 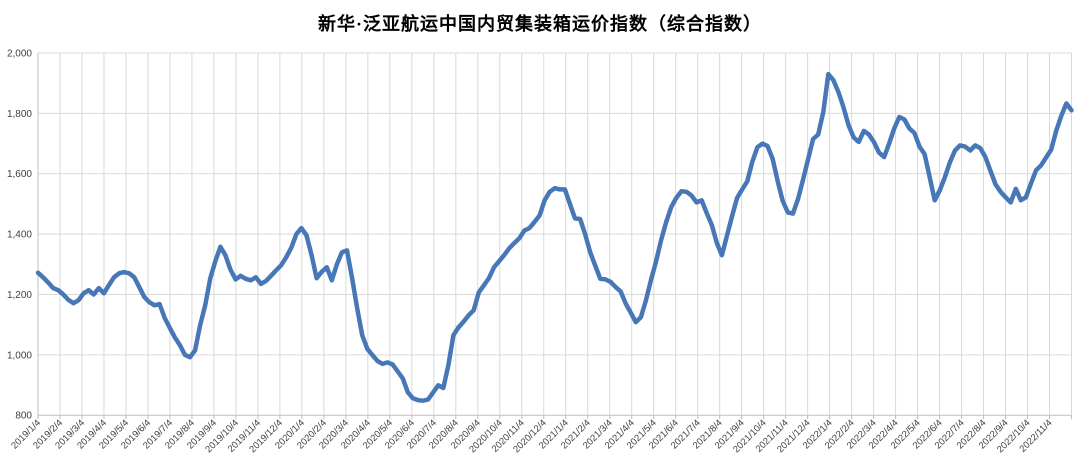 I want to click on chart-title: 新华·泛亚航运中国内贸集装箱运价指数（综合指数）, so click(x=539, y=24).